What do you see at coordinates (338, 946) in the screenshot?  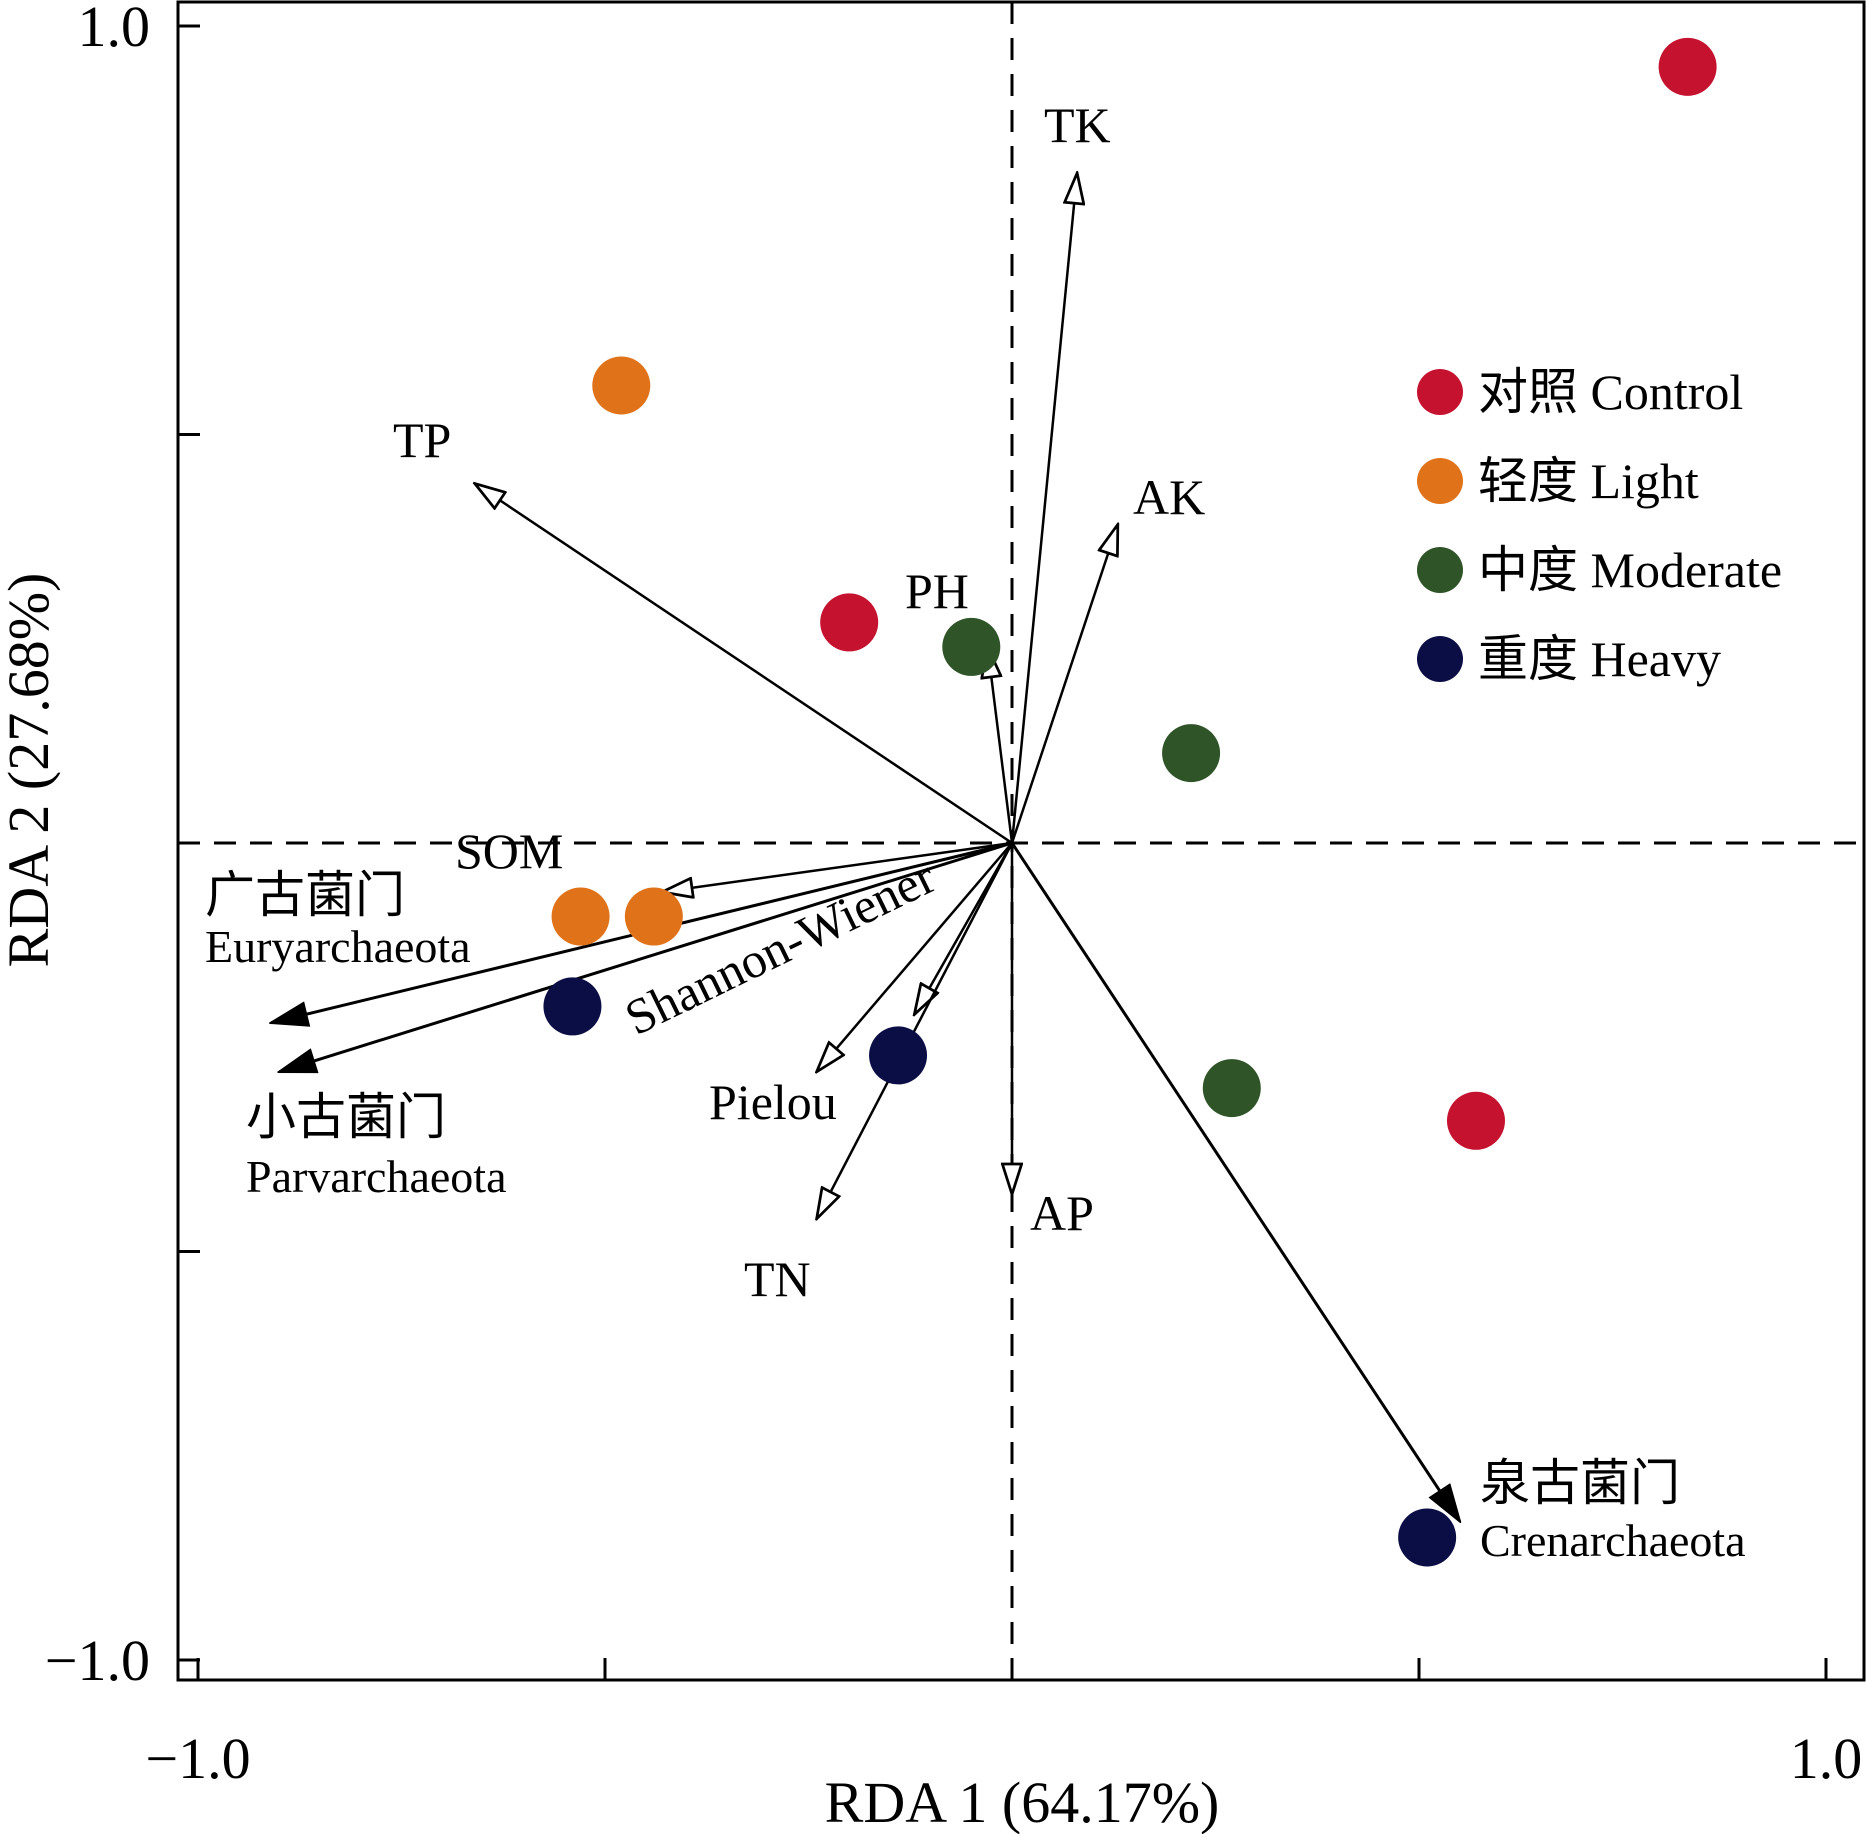 I see `species-label-en: Euryarchaeota` at bounding box center [338, 946].